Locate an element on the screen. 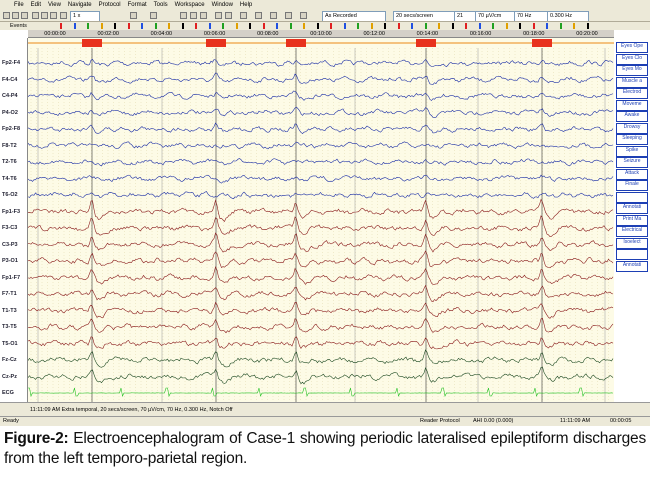 The image size is (650, 480). annotation-button: Seizure is located at coordinates (632, 162).